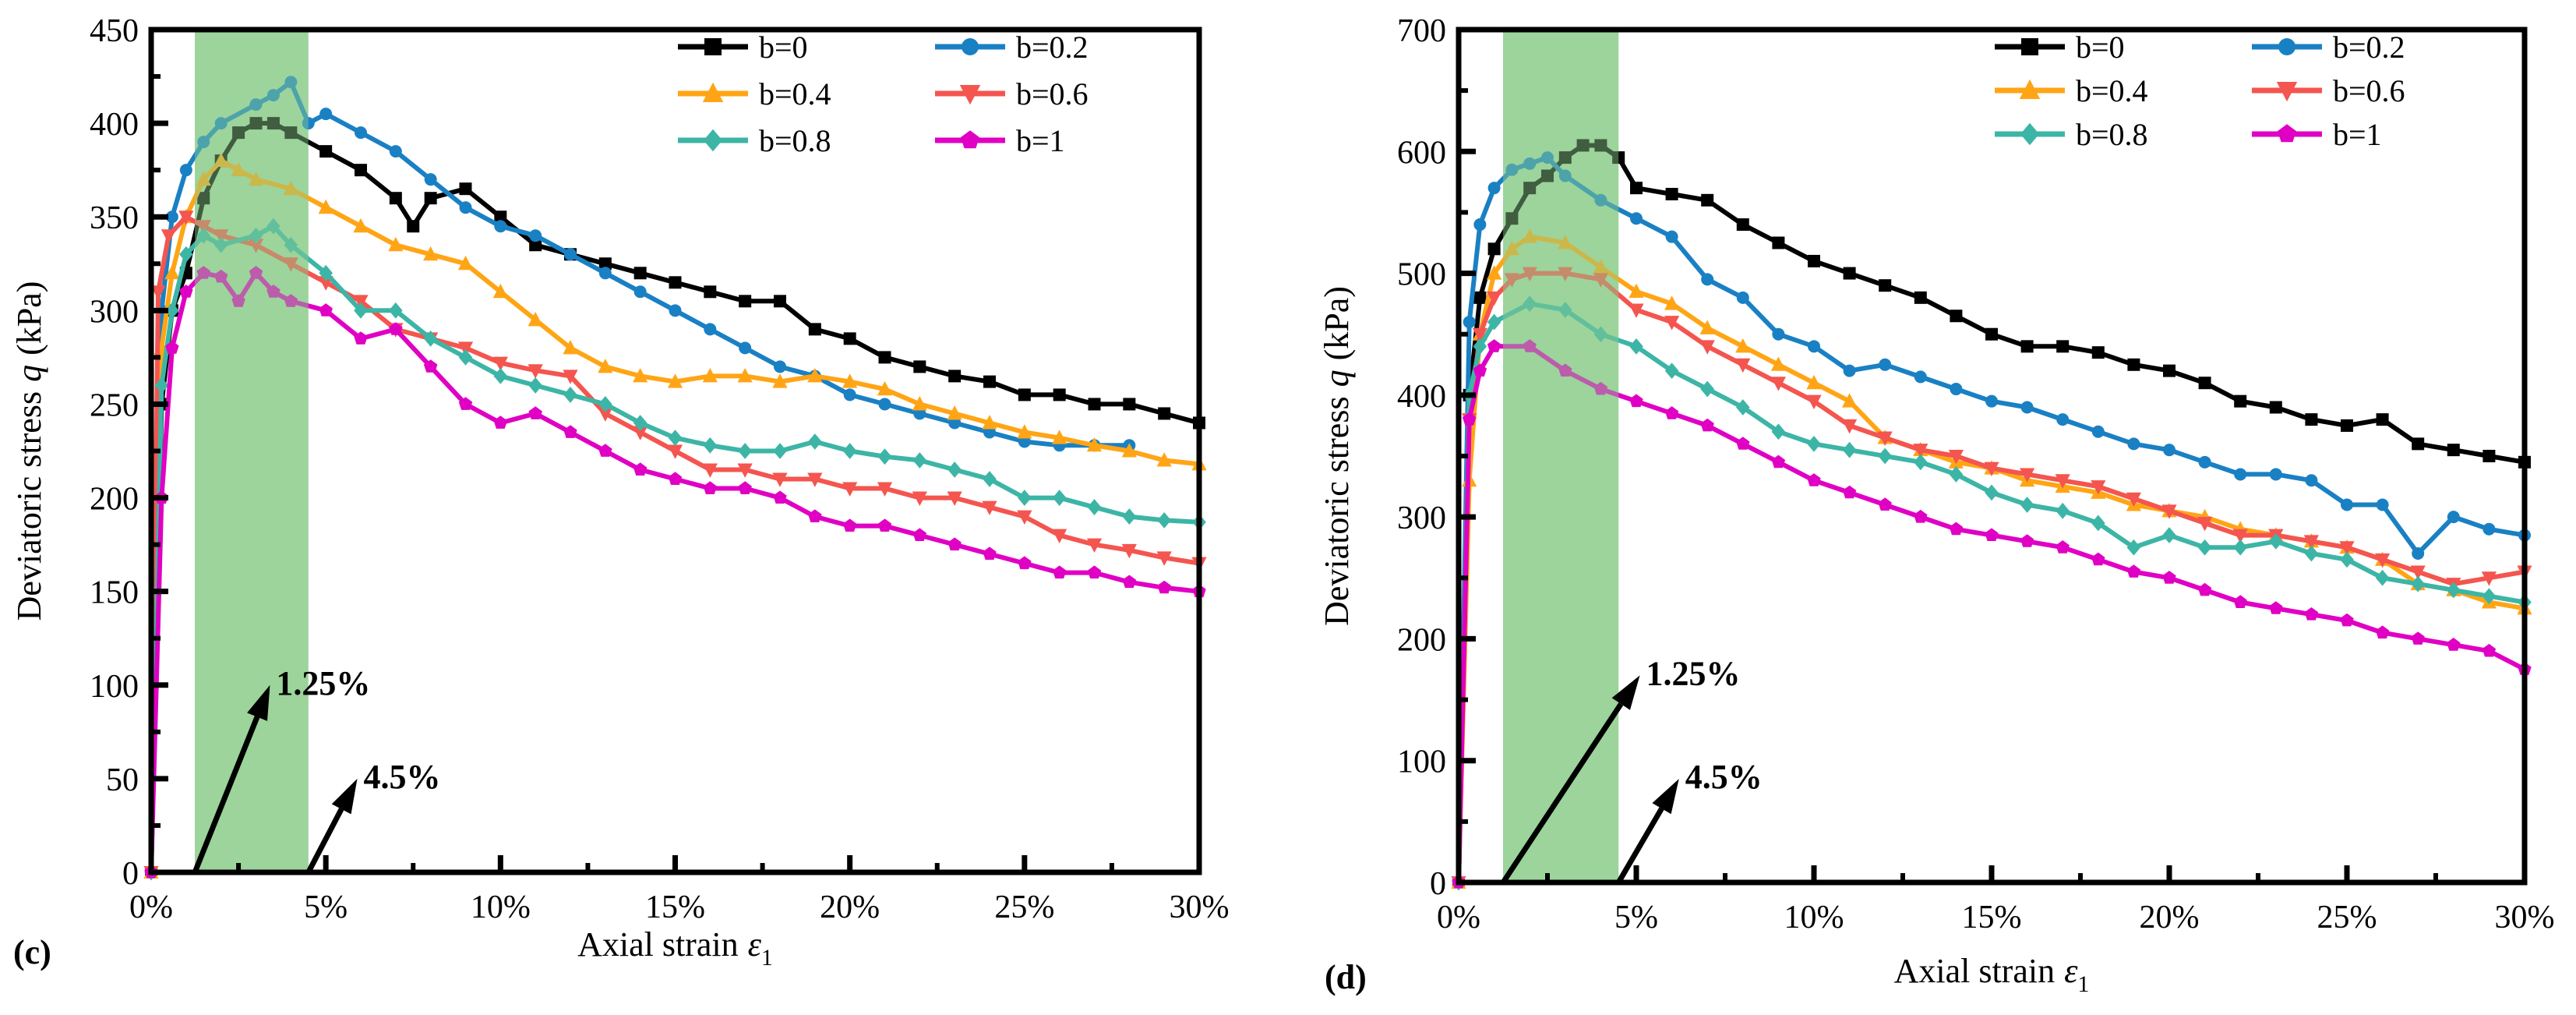 The image size is (2576, 1015). Describe the element at coordinates (2030, 89) in the screenshot. I see `legend-marker-b=0.4` at that location.